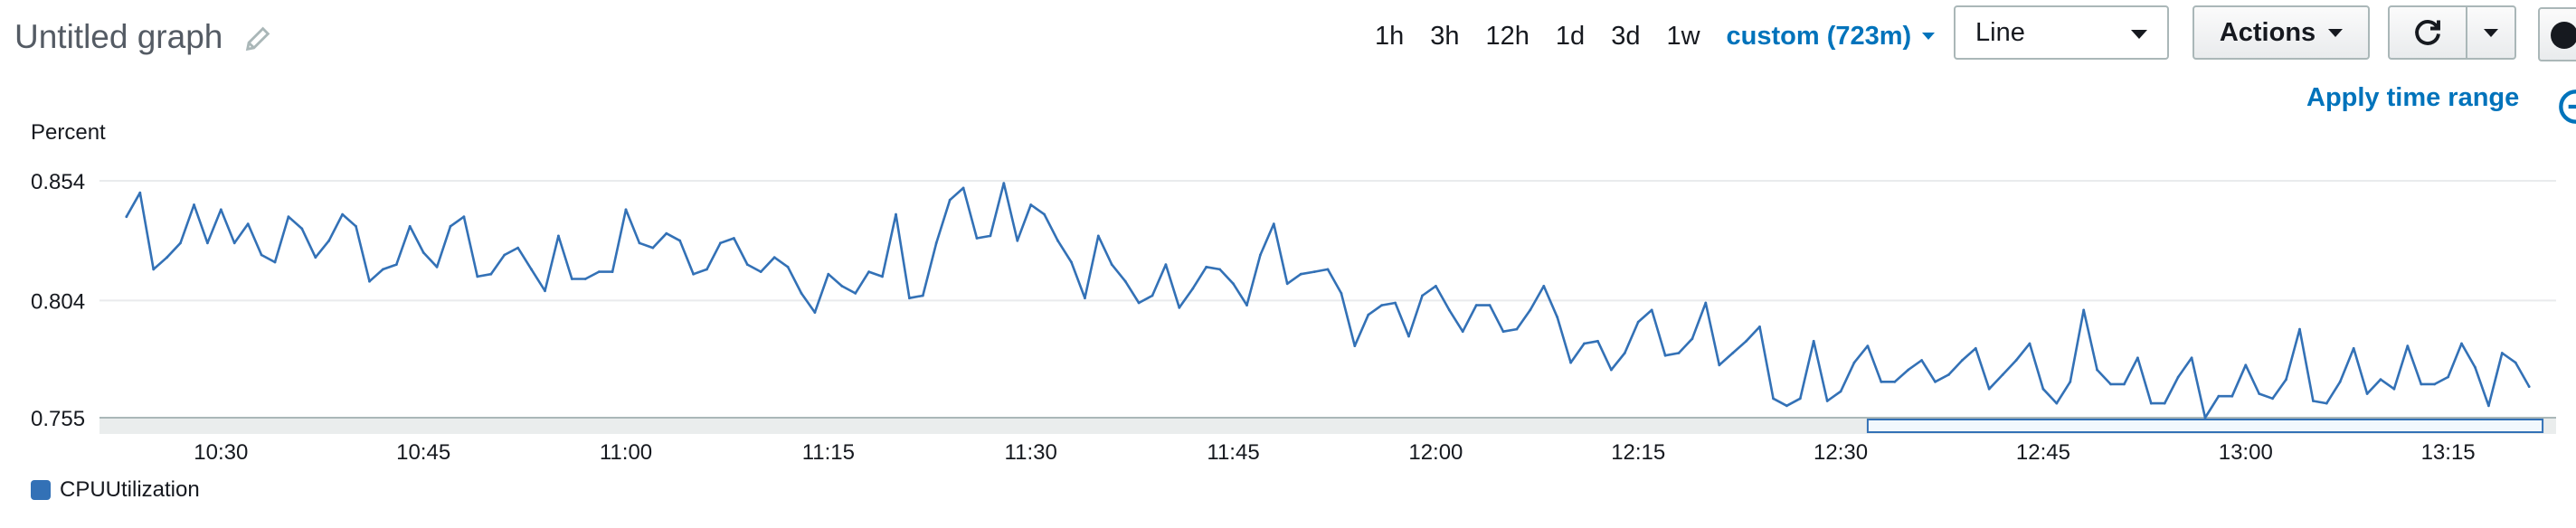 This screenshot has height=528, width=2576. What do you see at coordinates (1390, 36) in the screenshot?
I see `range-1h: 1h` at bounding box center [1390, 36].